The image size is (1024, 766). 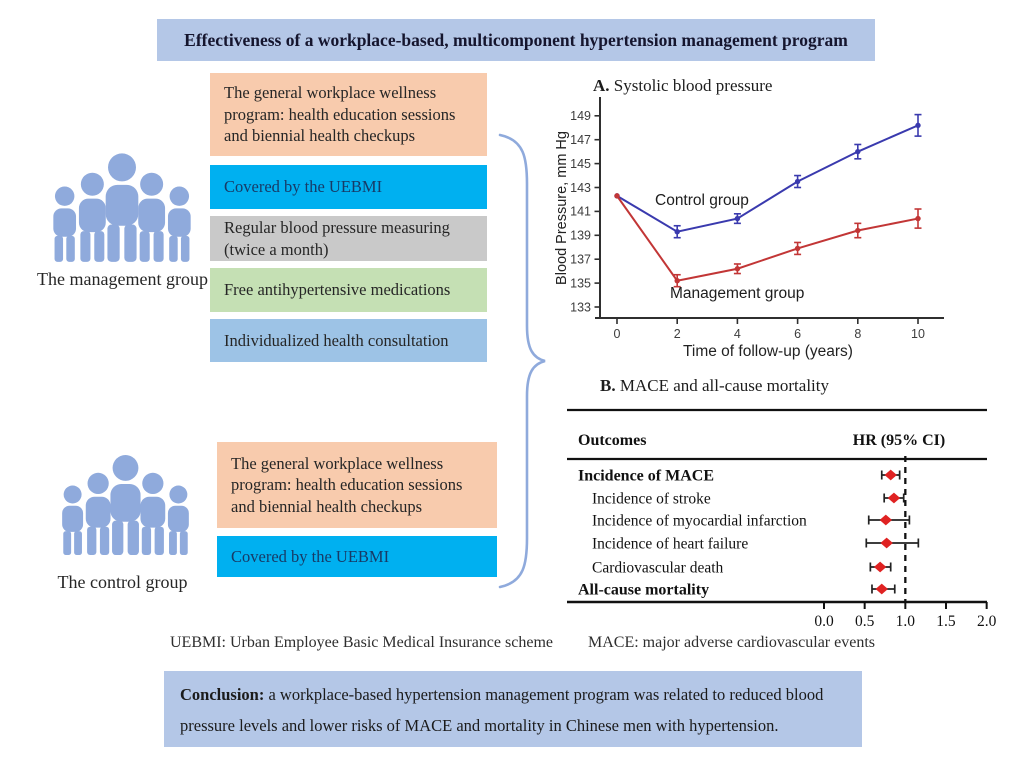 I want to click on y-tick-label: 147, so click(x=580, y=140).